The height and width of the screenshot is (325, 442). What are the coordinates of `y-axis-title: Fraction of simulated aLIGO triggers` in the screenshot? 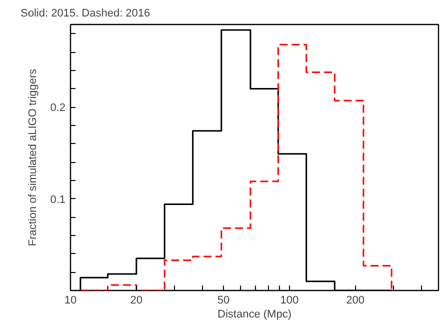 It's located at (33, 157).